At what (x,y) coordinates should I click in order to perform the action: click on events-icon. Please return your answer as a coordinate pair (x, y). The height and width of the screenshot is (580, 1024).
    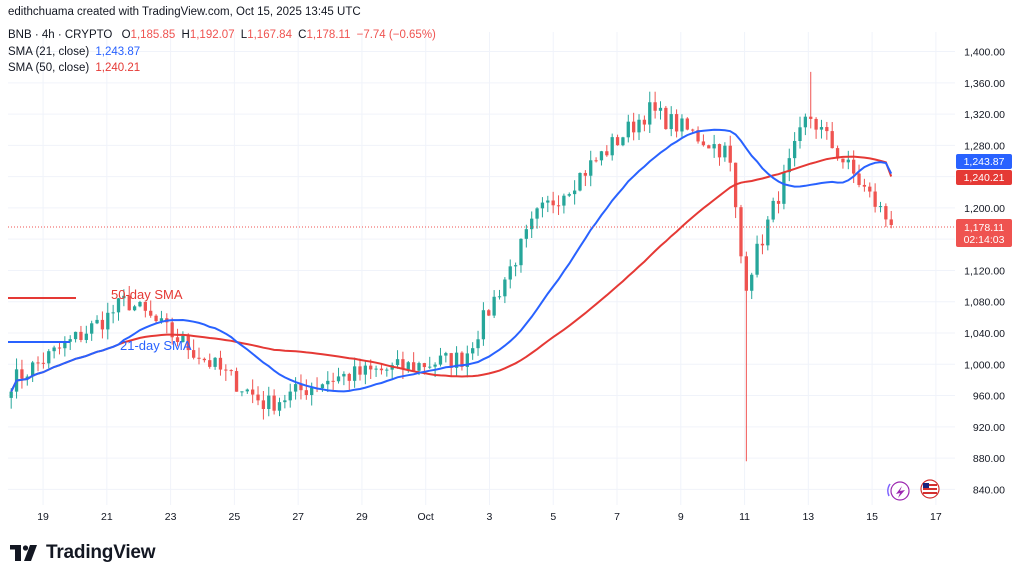
    Looking at the image, I should click on (898, 491).